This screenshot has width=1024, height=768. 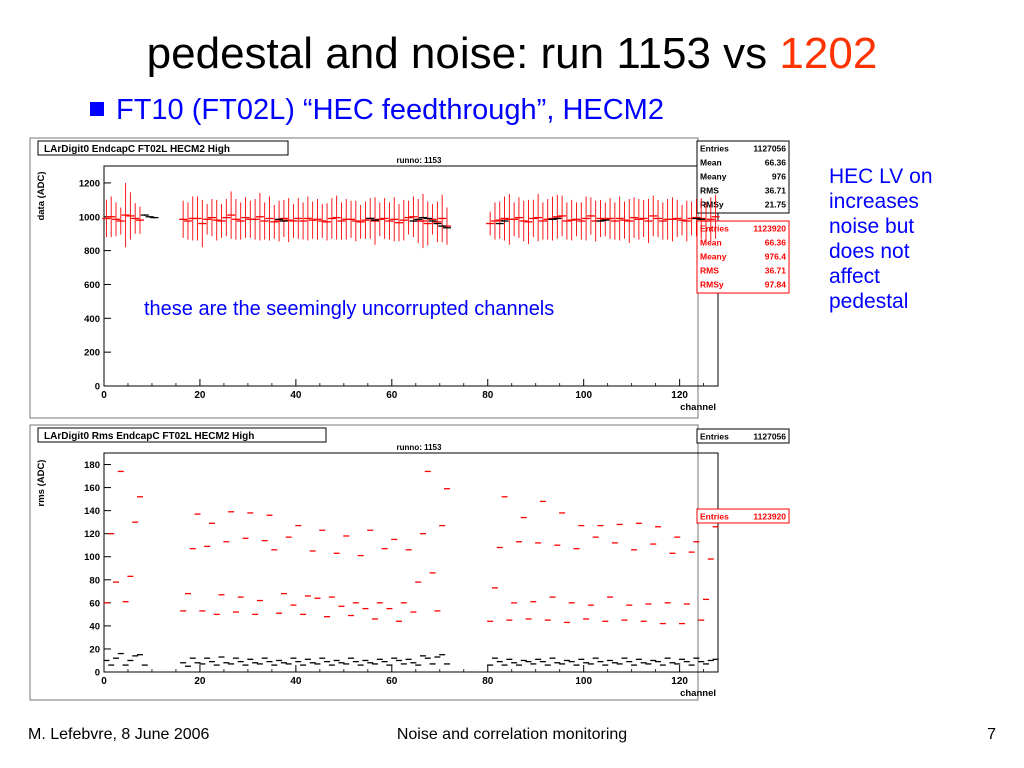 What do you see at coordinates (869, 251) in the screenshot?
I see `side-note-line: does not` at bounding box center [869, 251].